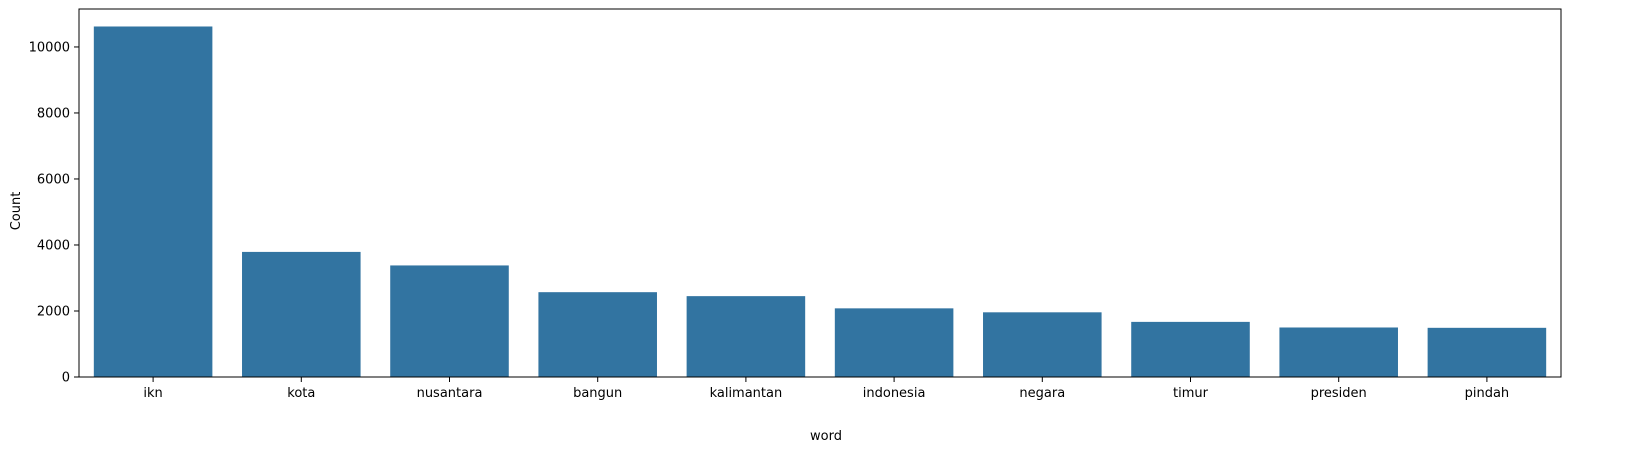 Image resolution: width=1643 pixels, height=452 pixels. I want to click on x-tick-label: timur, so click(1191, 393).